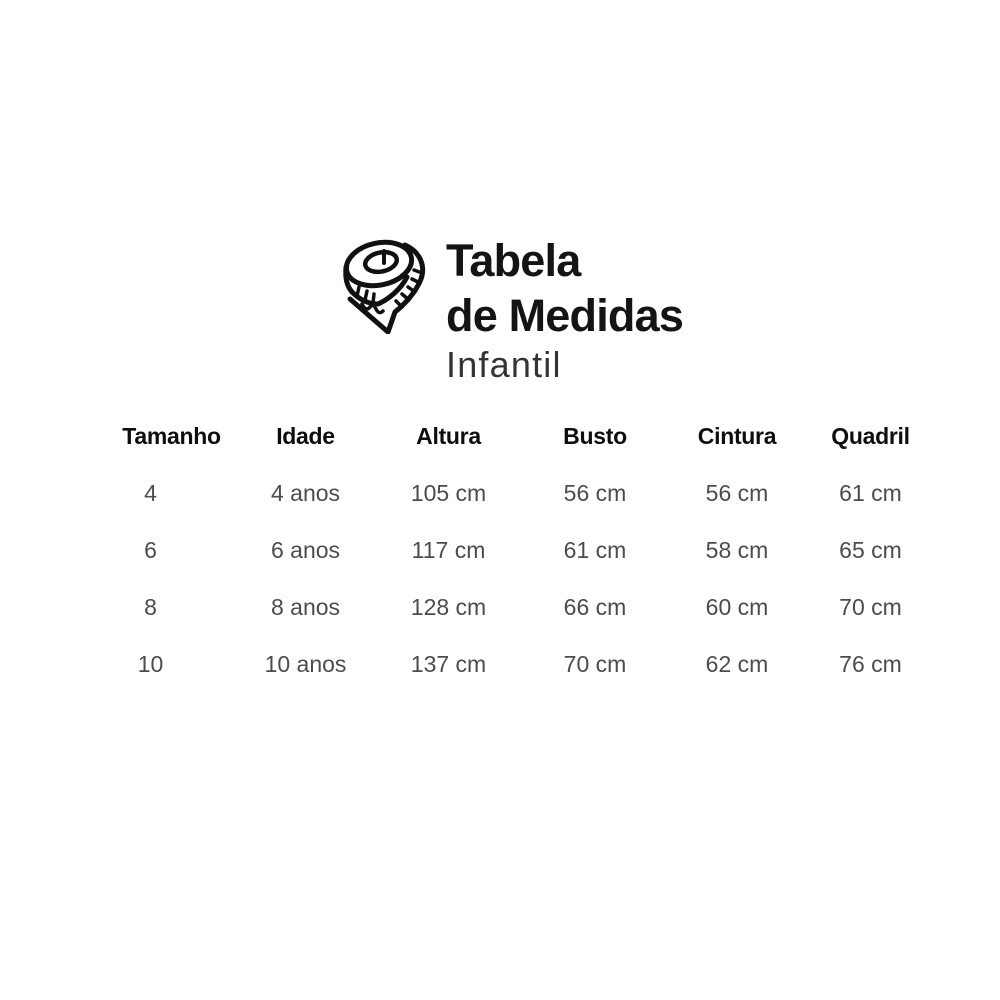 The image size is (1000, 1000). I want to click on cell-size: 6, so click(150, 550).